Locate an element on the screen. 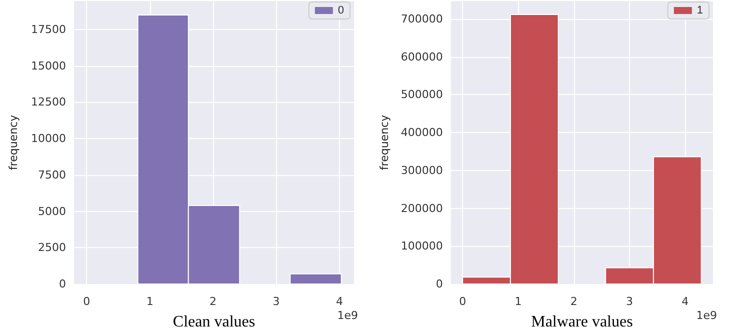 The height and width of the screenshot is (335, 742). y-tick-label: 400000 is located at coordinates (421, 133).